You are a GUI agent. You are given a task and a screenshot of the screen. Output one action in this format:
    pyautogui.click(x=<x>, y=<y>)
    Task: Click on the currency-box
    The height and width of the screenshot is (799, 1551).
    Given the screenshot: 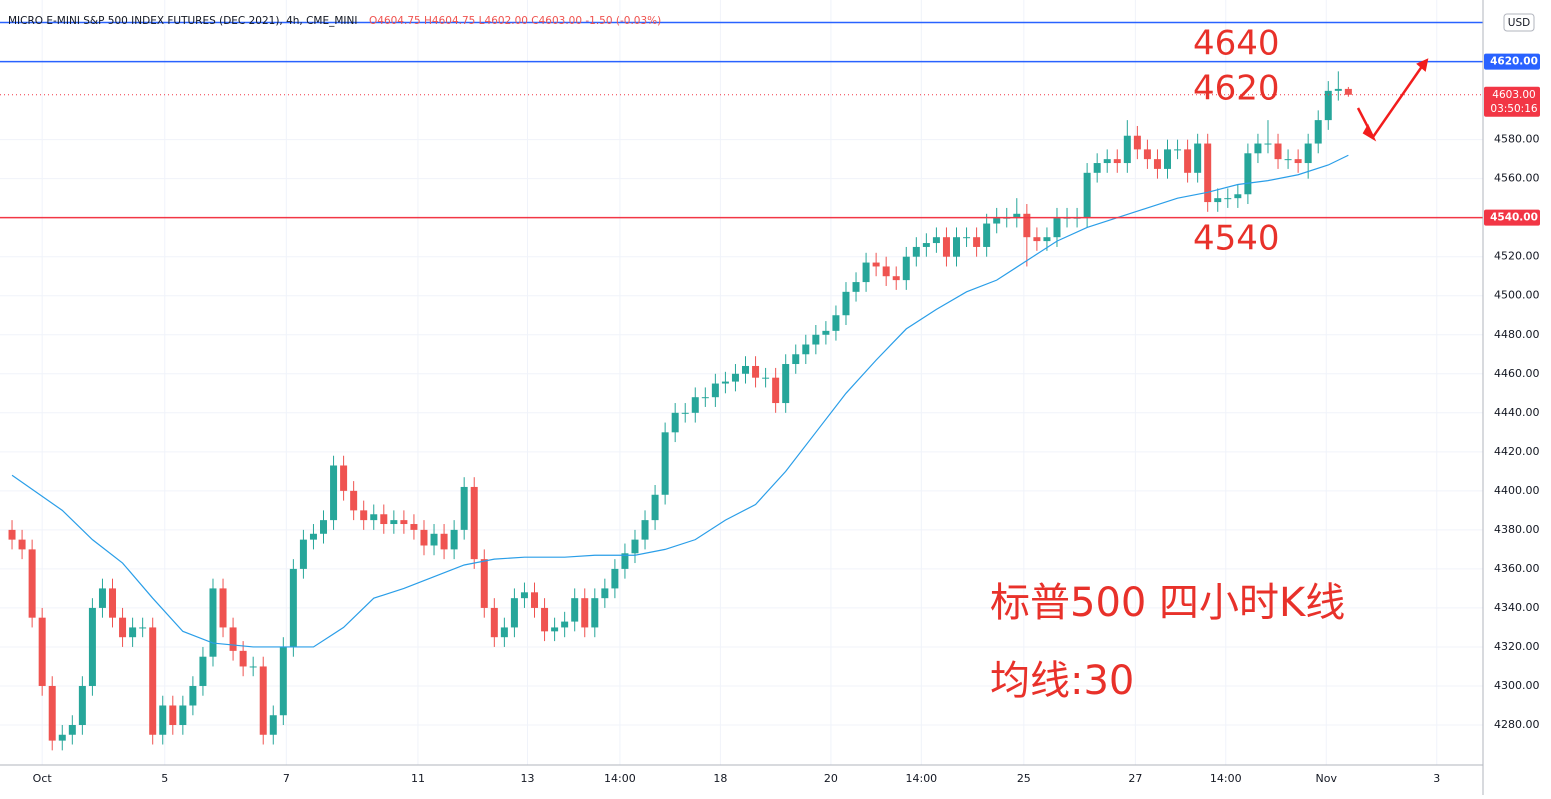 What is the action you would take?
    pyautogui.click(x=1519, y=22)
    